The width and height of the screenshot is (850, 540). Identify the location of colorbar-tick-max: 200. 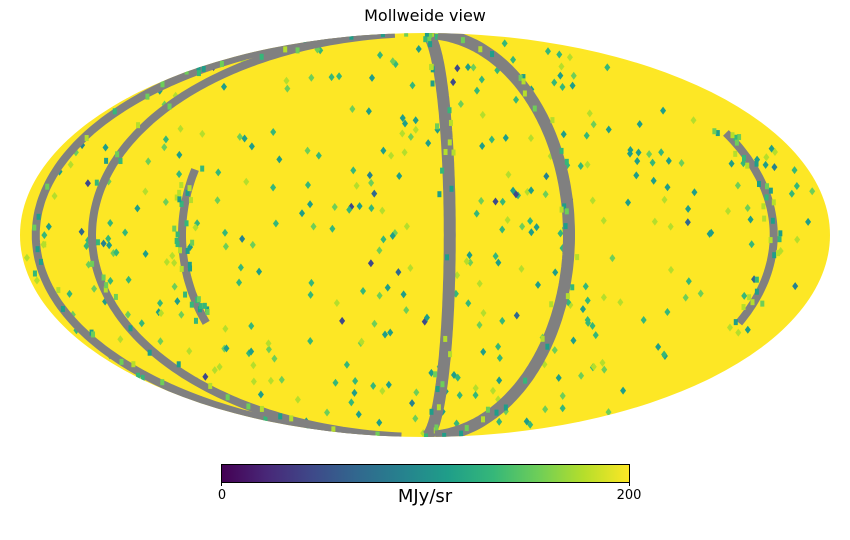
(629, 495).